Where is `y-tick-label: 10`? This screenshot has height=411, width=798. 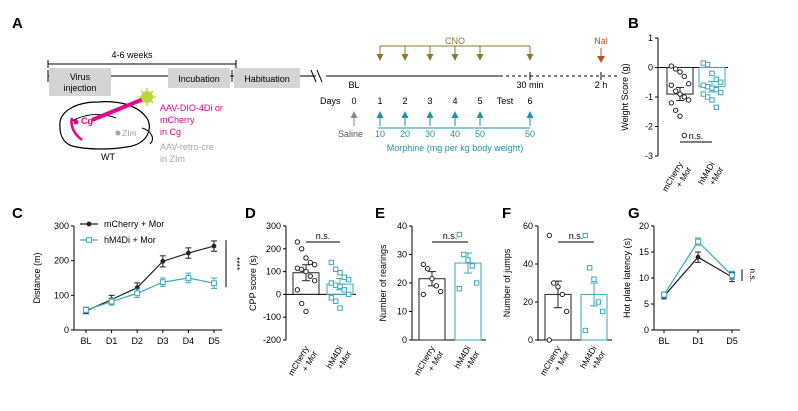 y-tick-label: 10 is located at coordinates (402, 312).